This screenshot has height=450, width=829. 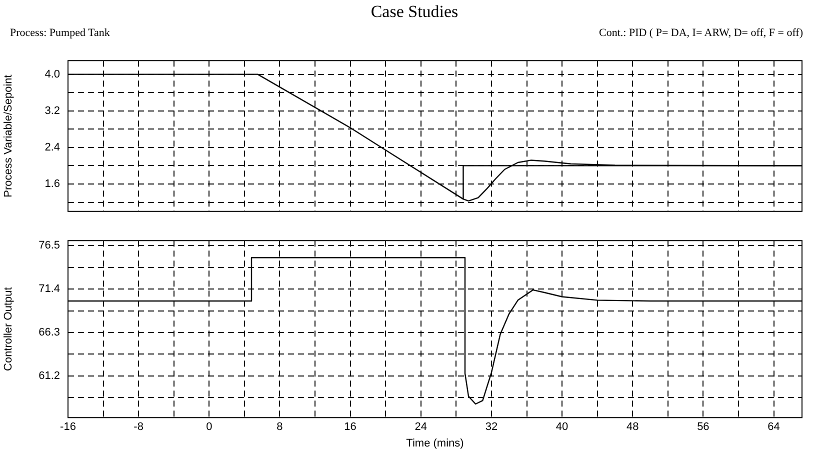 I want to click on x-tick-label: 8, so click(x=279, y=427).